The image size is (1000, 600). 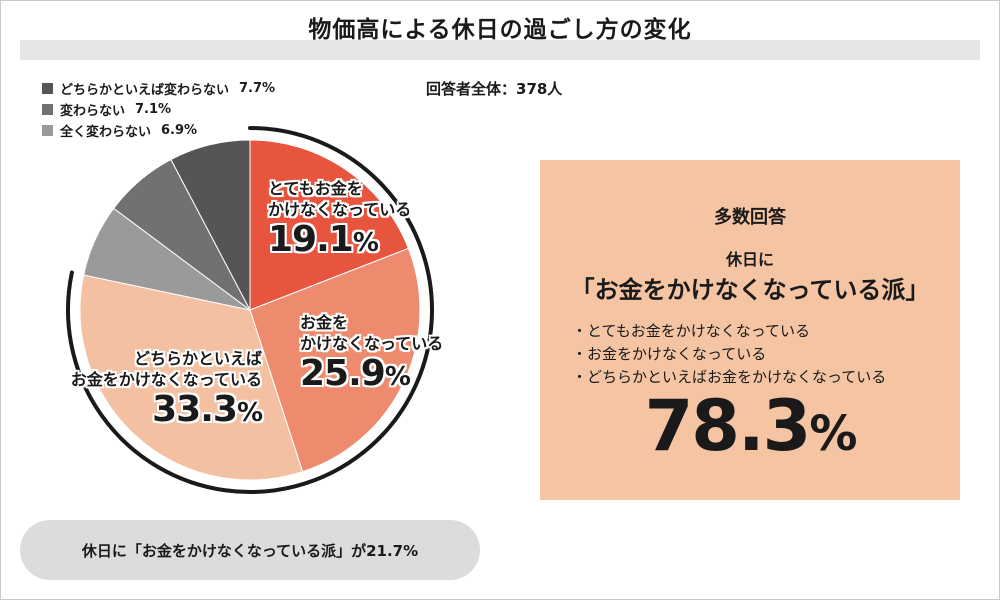 I want to click on slice-percentage: 19.1%, so click(x=339, y=241).